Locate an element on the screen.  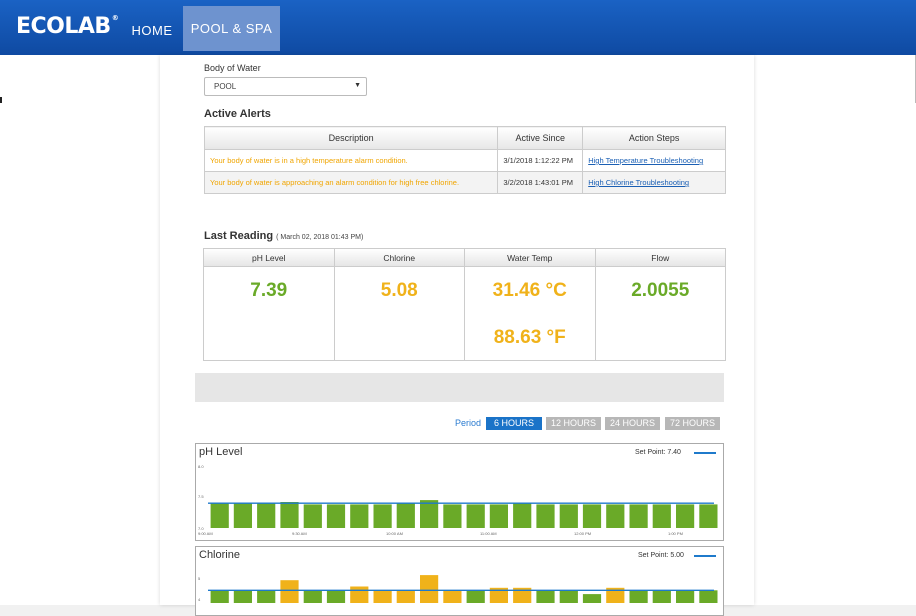
column-header-action-steps: Action Steps is located at coordinates (654, 138).